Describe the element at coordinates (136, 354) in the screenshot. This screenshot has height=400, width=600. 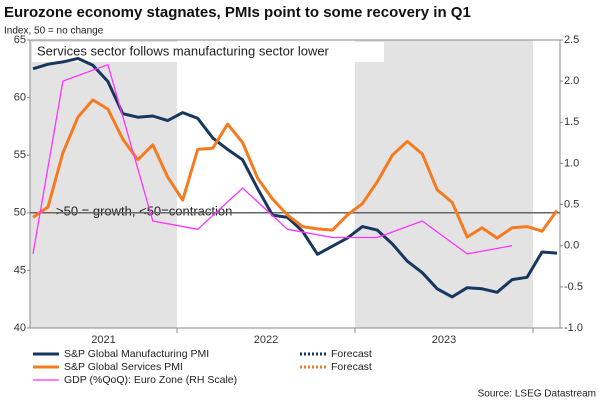
I see `legend-label: S&P Global Manufacturing PMI` at that location.